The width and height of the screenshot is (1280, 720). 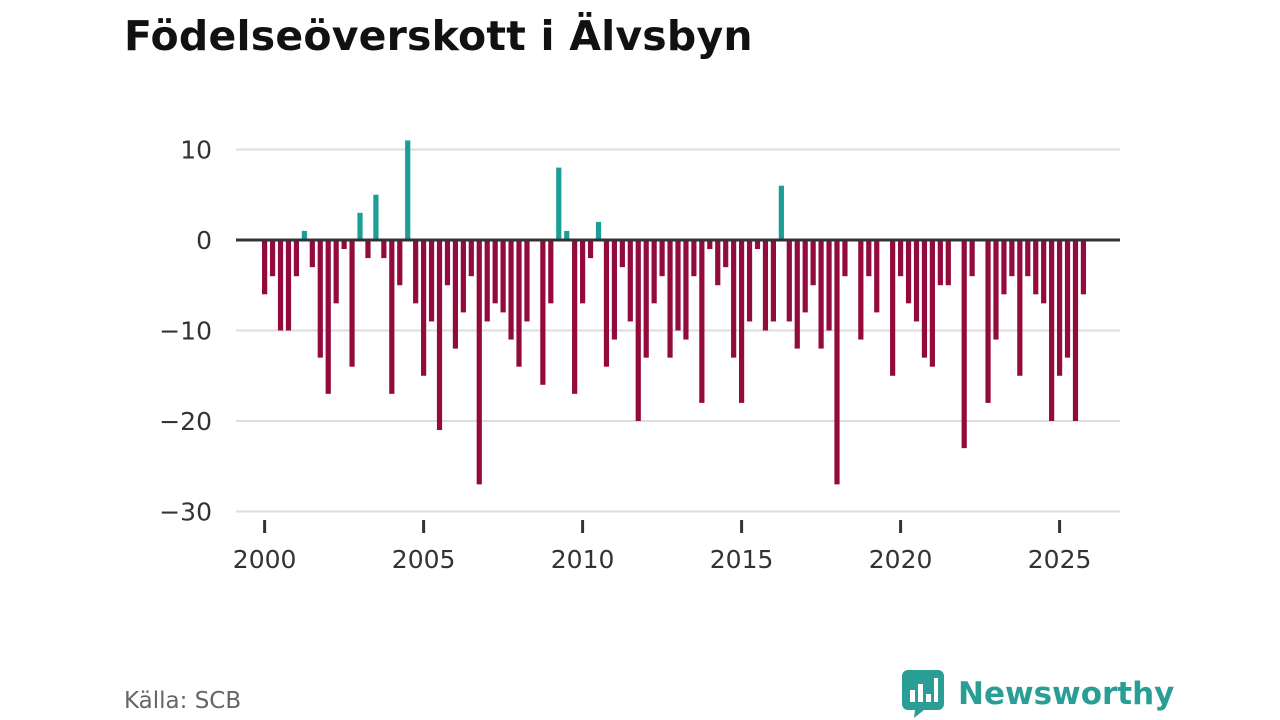 I want to click on y-tick-label: 10, so click(x=196, y=150).